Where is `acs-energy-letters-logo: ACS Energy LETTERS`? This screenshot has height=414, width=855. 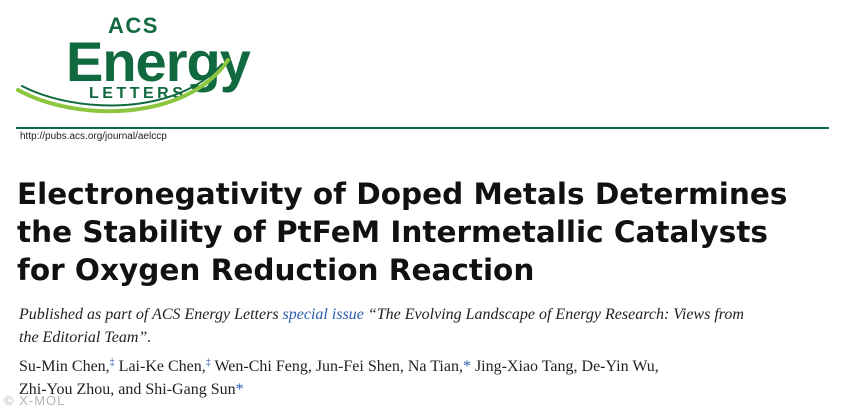 acs-energy-letters-logo: ACS Energy LETTERS is located at coordinates (134, 63).